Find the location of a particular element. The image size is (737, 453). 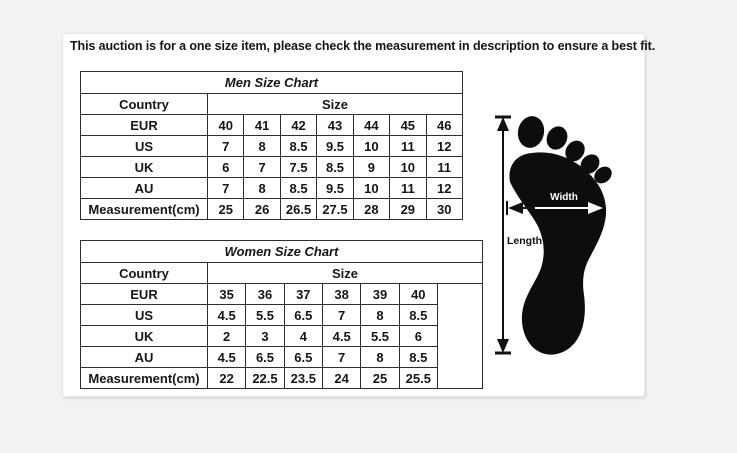

table-row: AU 4.5 6.5 6.5 7 8 8.5 is located at coordinates (281, 357).